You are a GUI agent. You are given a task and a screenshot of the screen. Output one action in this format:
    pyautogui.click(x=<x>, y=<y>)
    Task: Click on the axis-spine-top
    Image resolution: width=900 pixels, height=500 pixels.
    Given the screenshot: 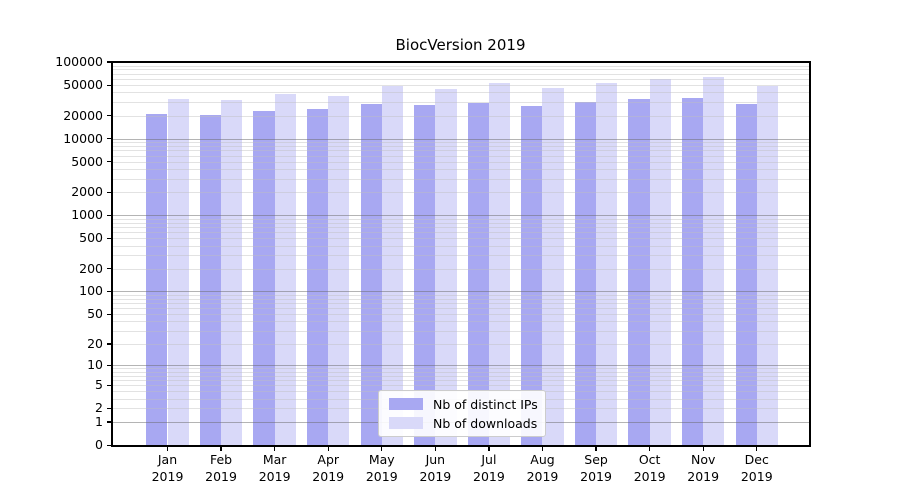 What is the action you would take?
    pyautogui.click(x=461, y=62)
    